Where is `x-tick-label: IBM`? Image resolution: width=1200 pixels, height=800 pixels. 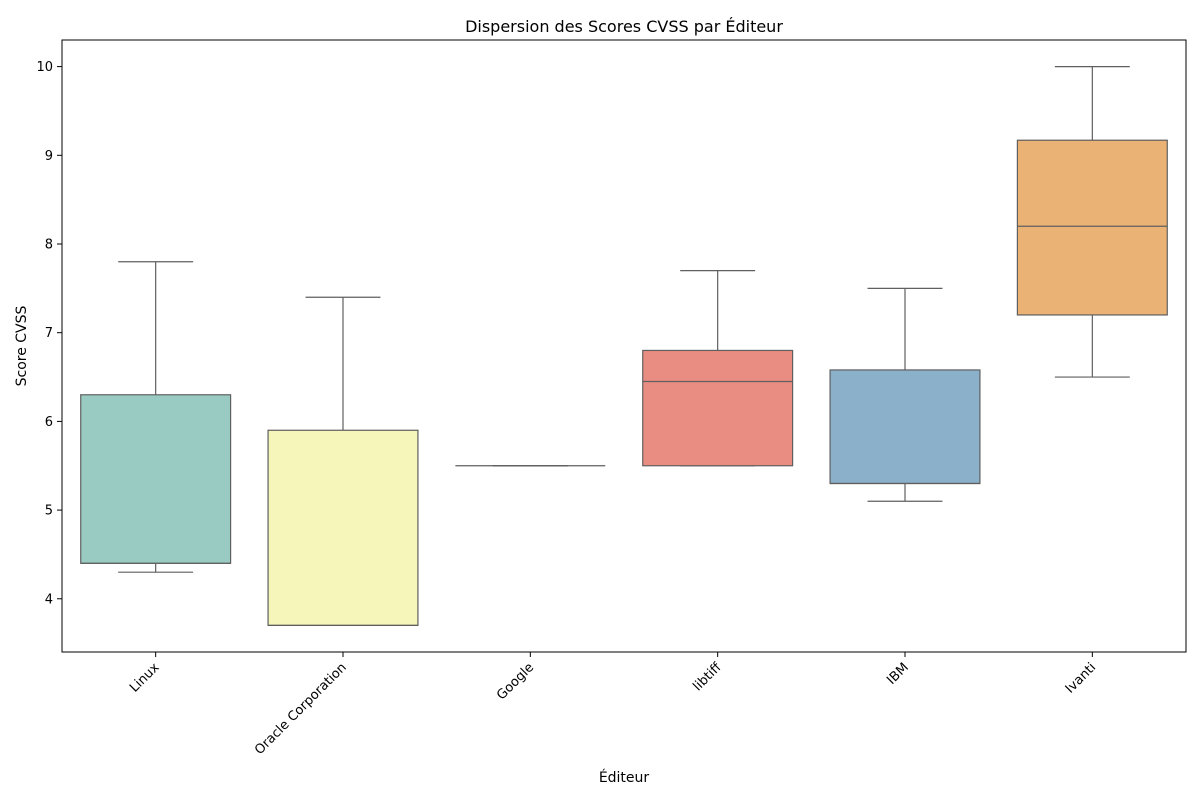
x-tick-label: IBM is located at coordinates (898, 674).